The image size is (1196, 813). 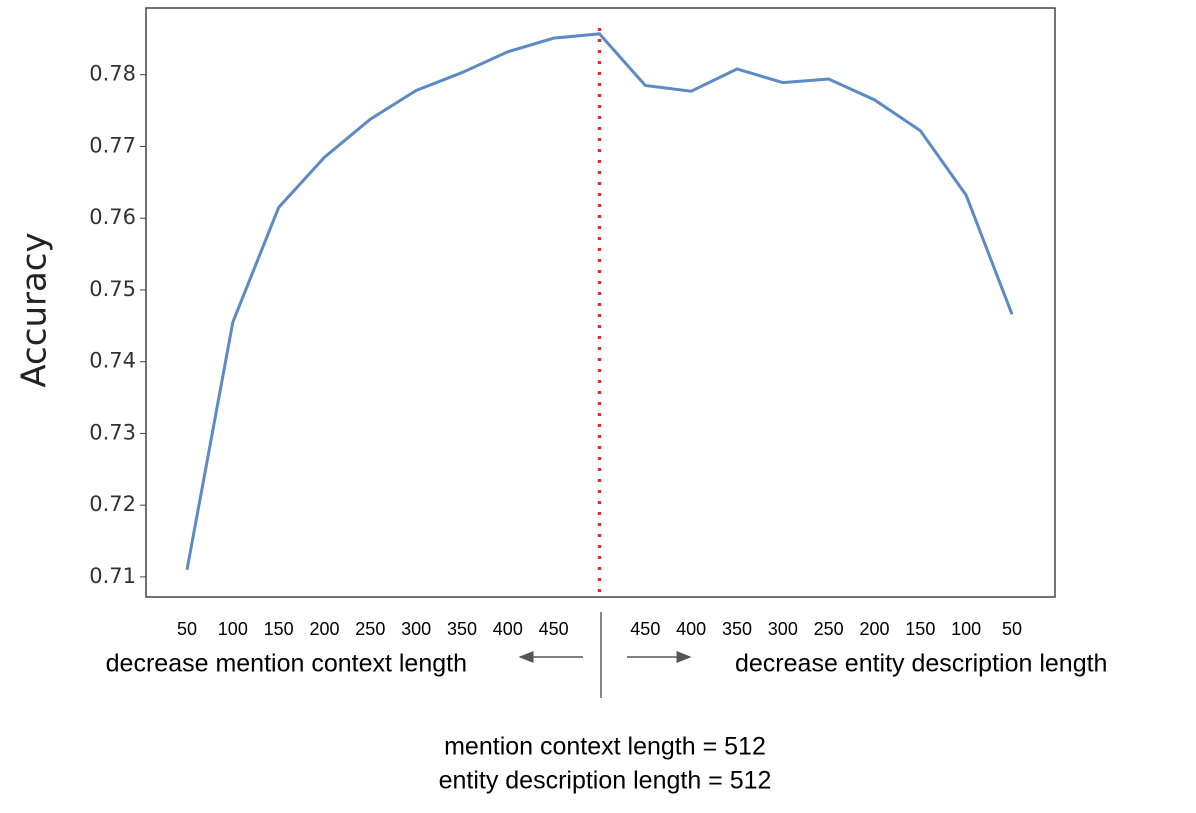 What do you see at coordinates (112, 217) in the screenshot?
I see `y-tick-label: 0.76` at bounding box center [112, 217].